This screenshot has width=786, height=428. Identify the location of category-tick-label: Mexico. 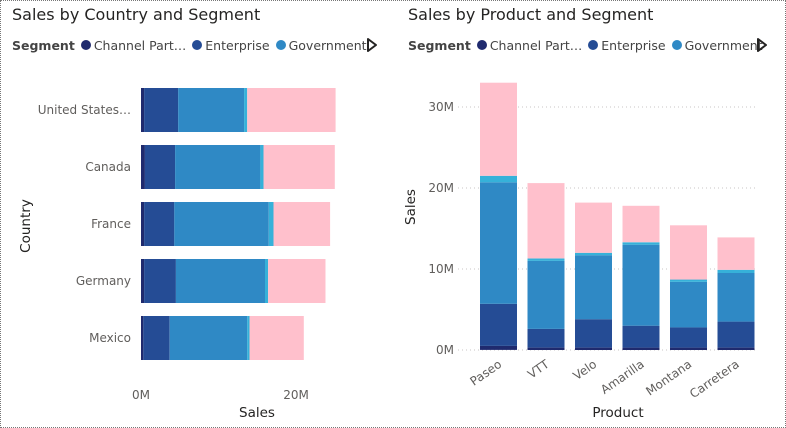
(110, 338).